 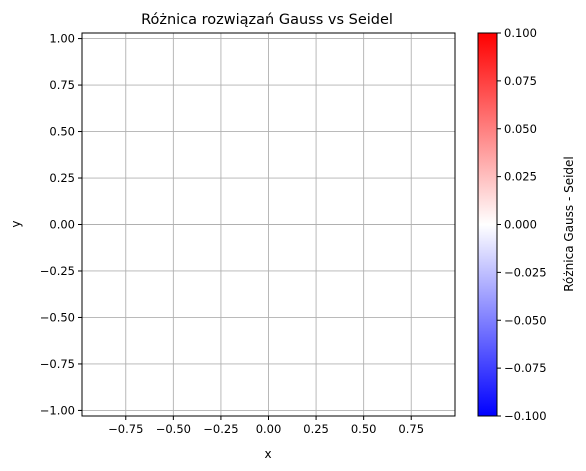 What do you see at coordinates (57, 410) in the screenshot?
I see `y-tick-label: −1.00` at bounding box center [57, 410].